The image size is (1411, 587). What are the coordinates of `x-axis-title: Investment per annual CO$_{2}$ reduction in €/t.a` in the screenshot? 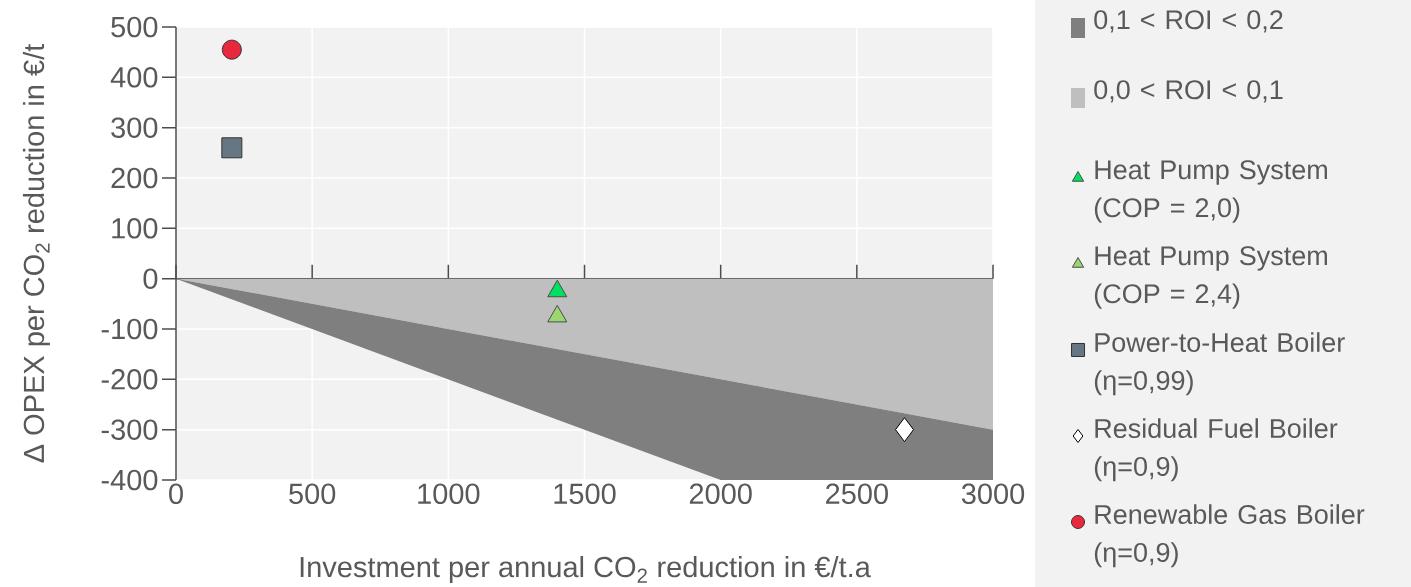 It's located at (585, 570).